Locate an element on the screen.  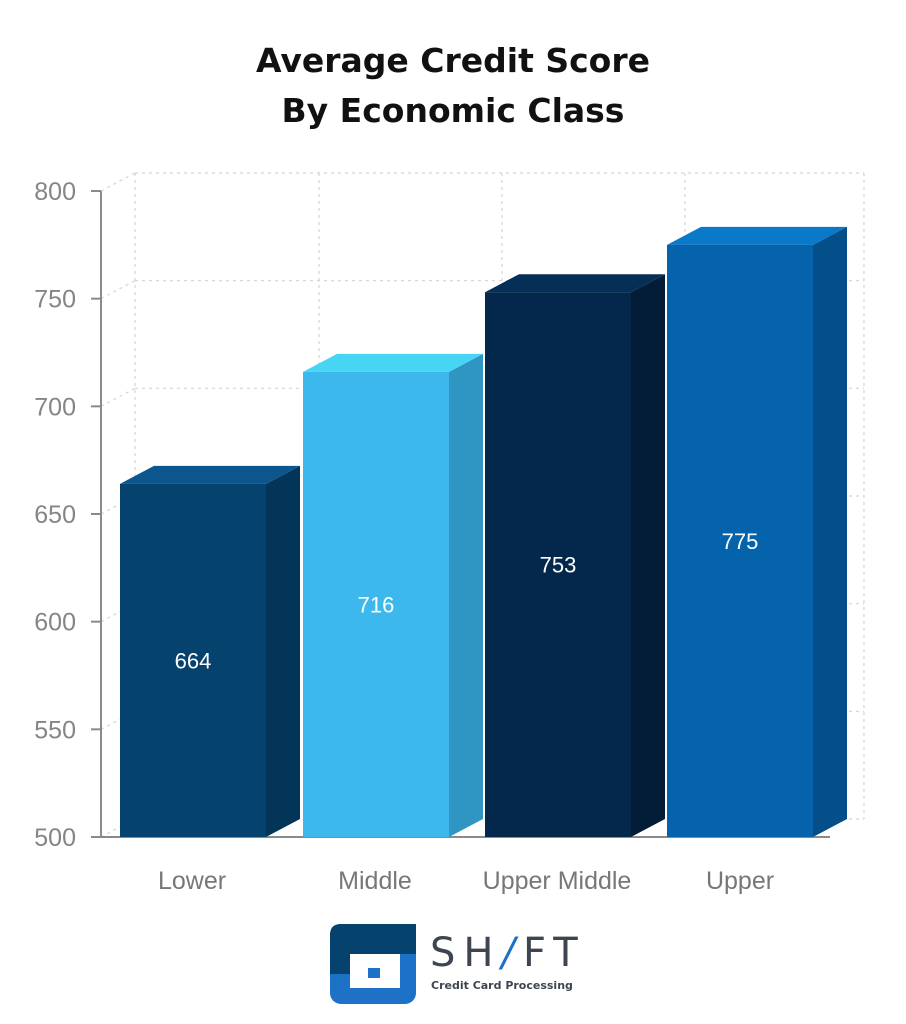
logo-word-end: FT is located at coordinates (554, 953).